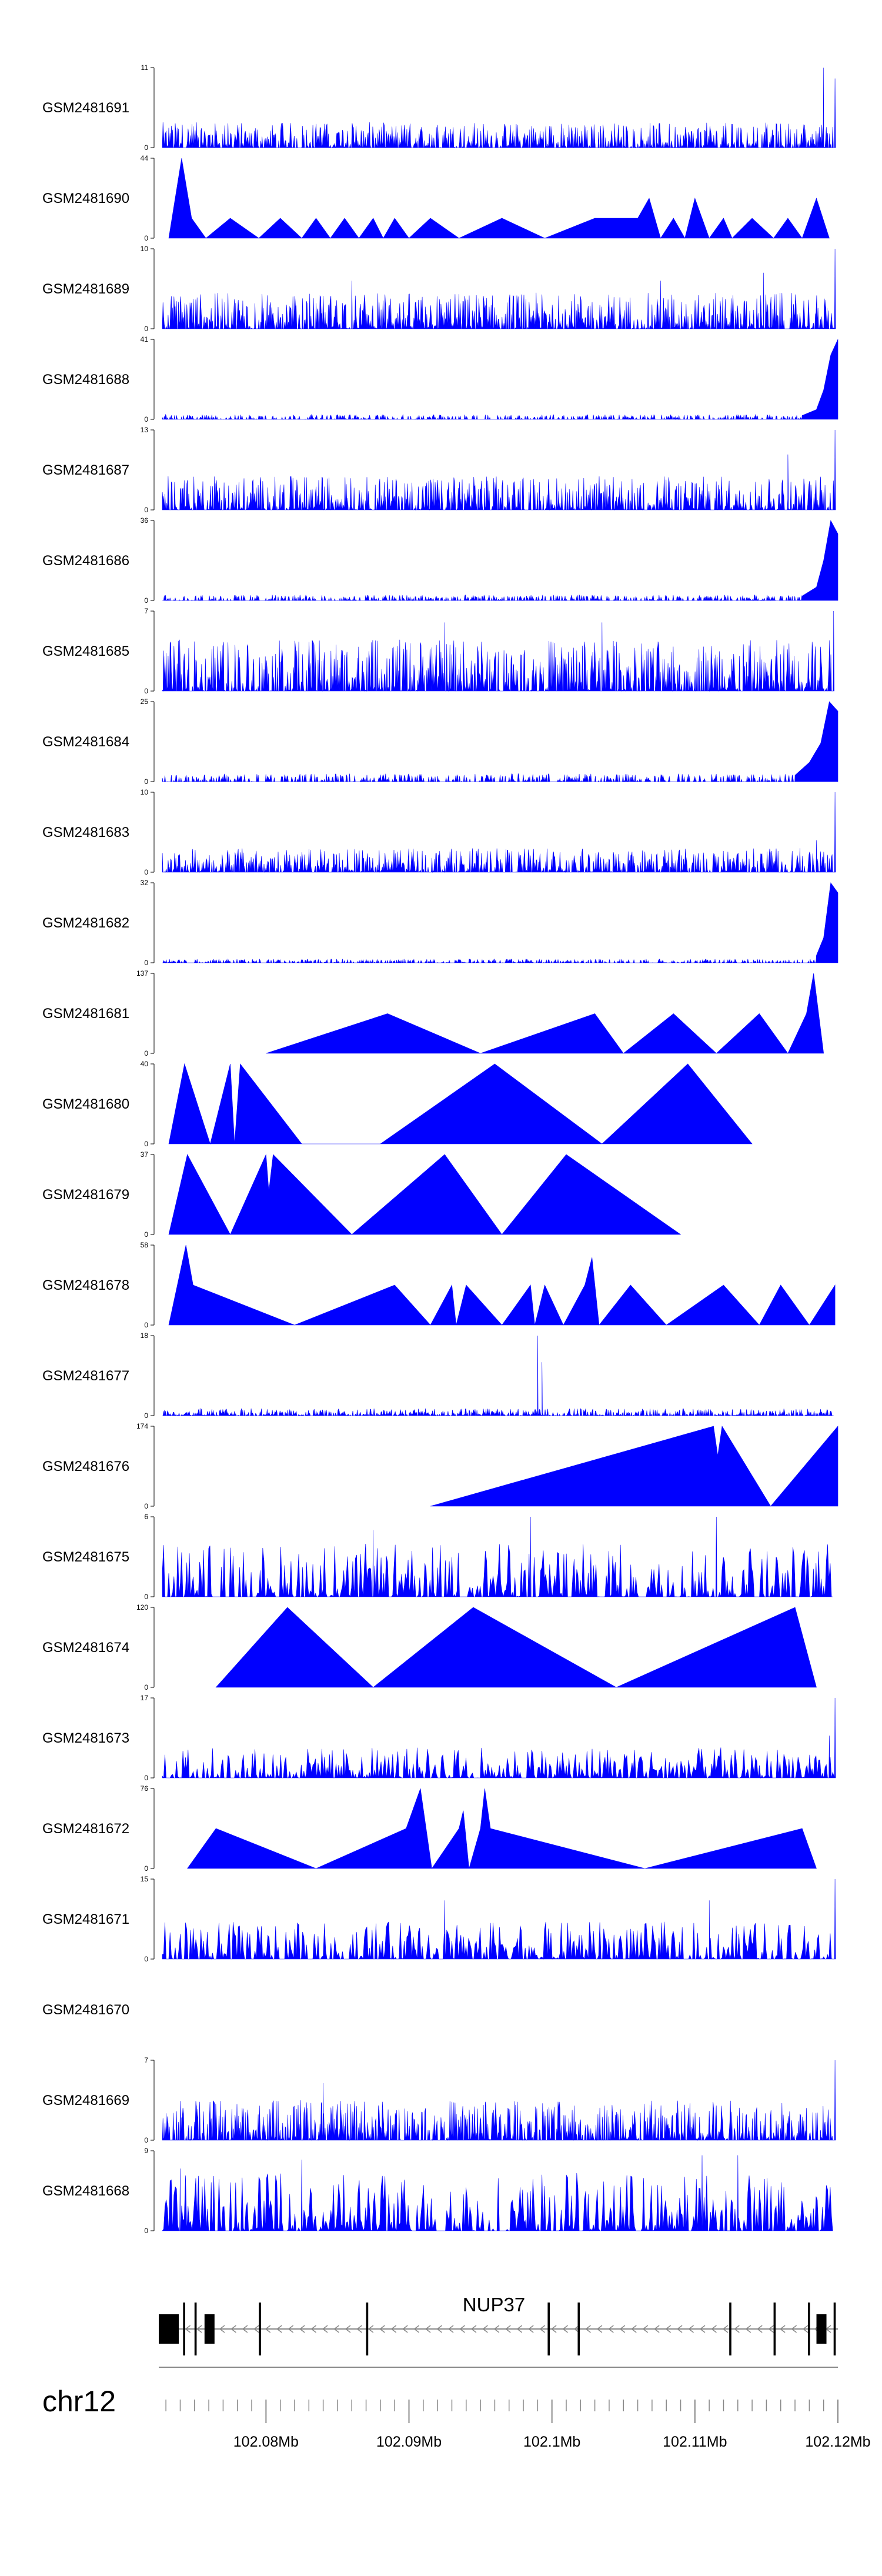 Image resolution: width=882 pixels, height=2576 pixels. What do you see at coordinates (85, 108) in the screenshot?
I see `track-label: GSM2481691` at bounding box center [85, 108].